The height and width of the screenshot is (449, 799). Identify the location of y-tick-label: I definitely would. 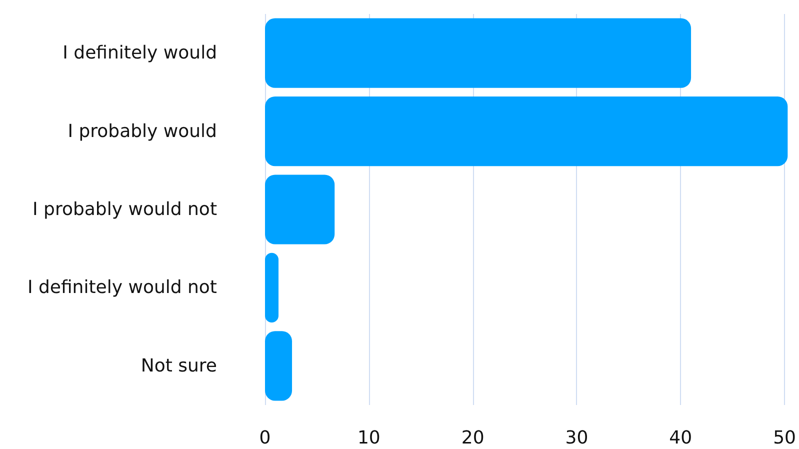
(139, 53).